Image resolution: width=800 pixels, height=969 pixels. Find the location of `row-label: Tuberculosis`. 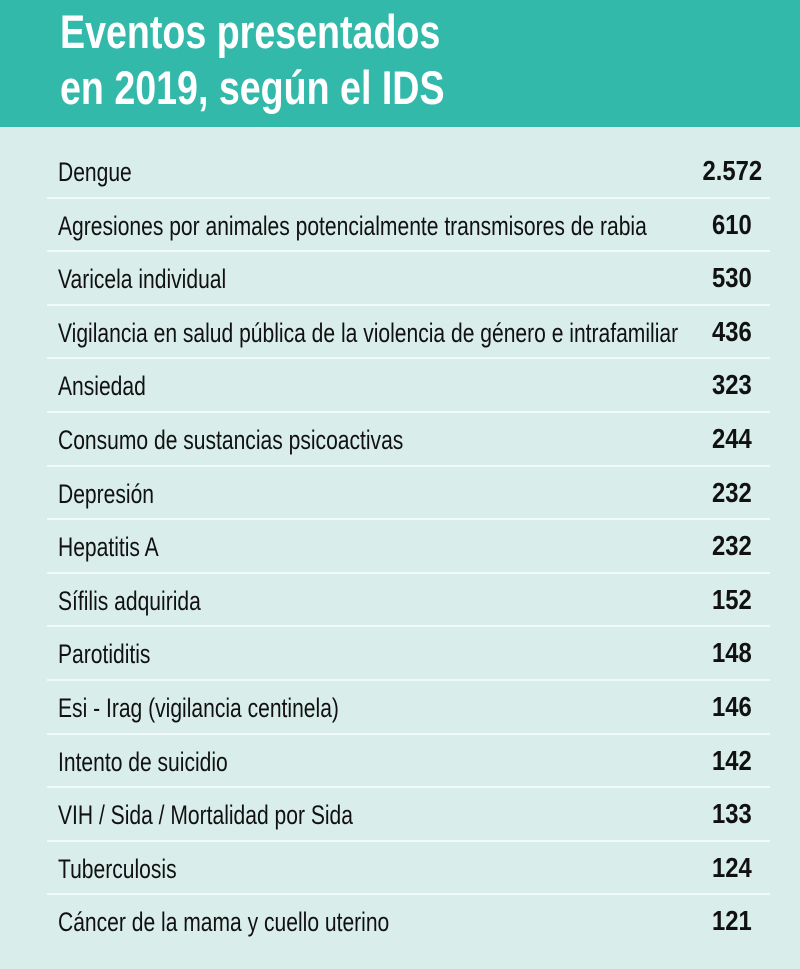

row-label: Tuberculosis is located at coordinates (117, 868).